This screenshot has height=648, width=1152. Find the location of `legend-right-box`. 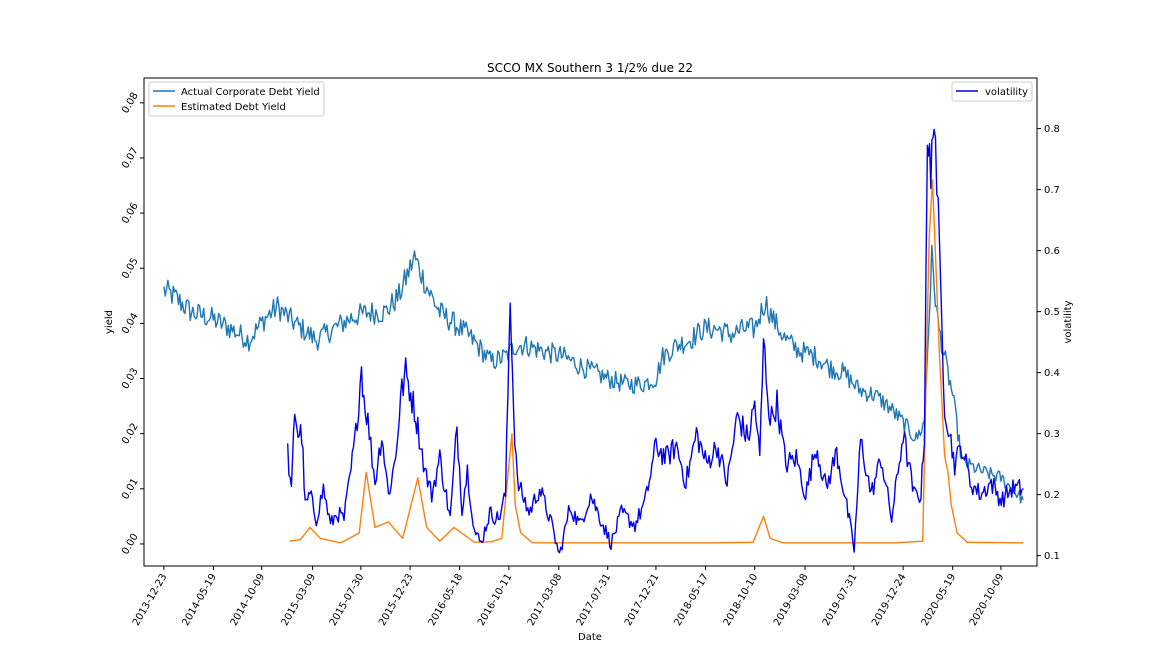

legend-right-box is located at coordinates (992, 91).